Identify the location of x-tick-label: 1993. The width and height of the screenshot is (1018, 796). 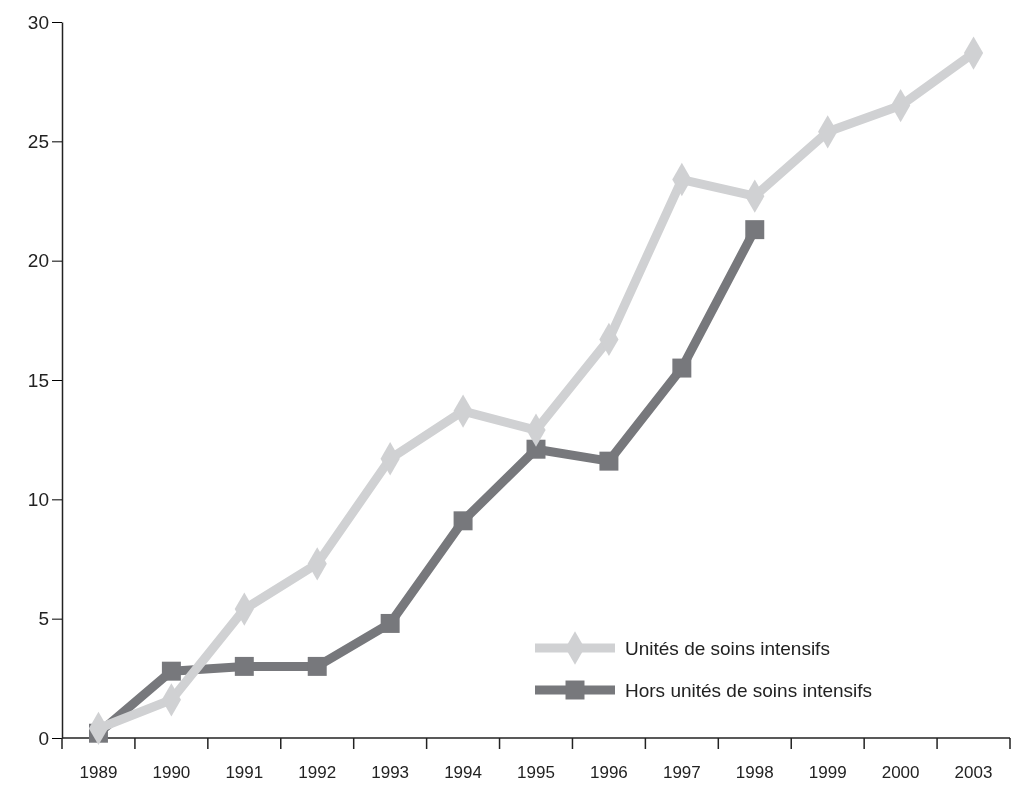
(390, 772).